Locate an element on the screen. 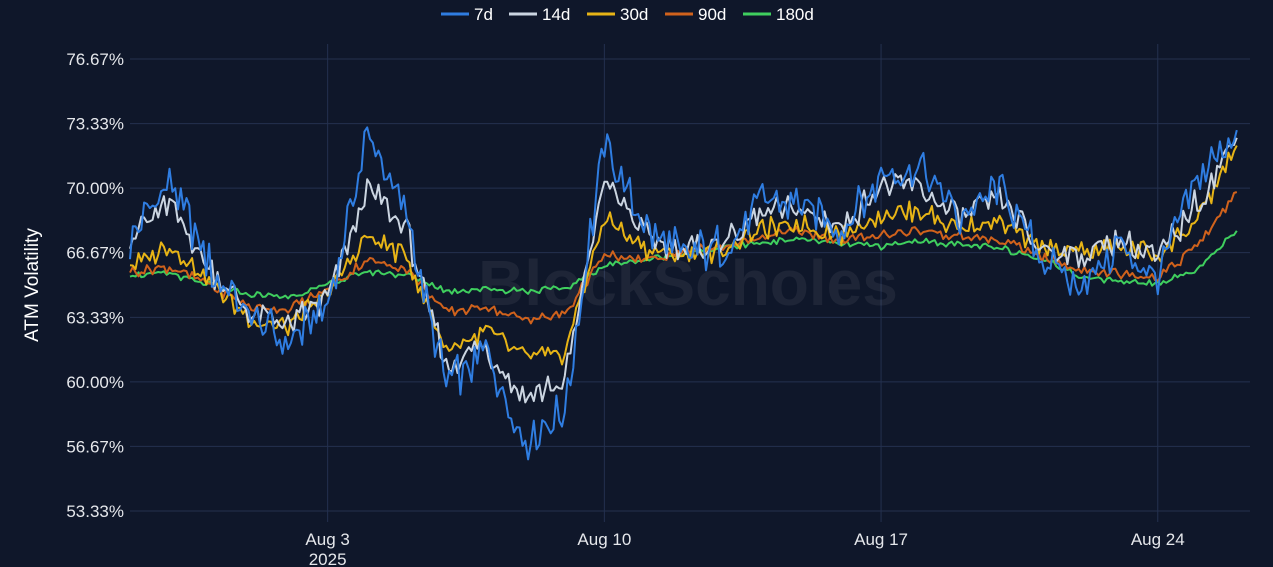 Image resolution: width=1273 pixels, height=567 pixels. legend-label-7d: 7d is located at coordinates (483, 14).